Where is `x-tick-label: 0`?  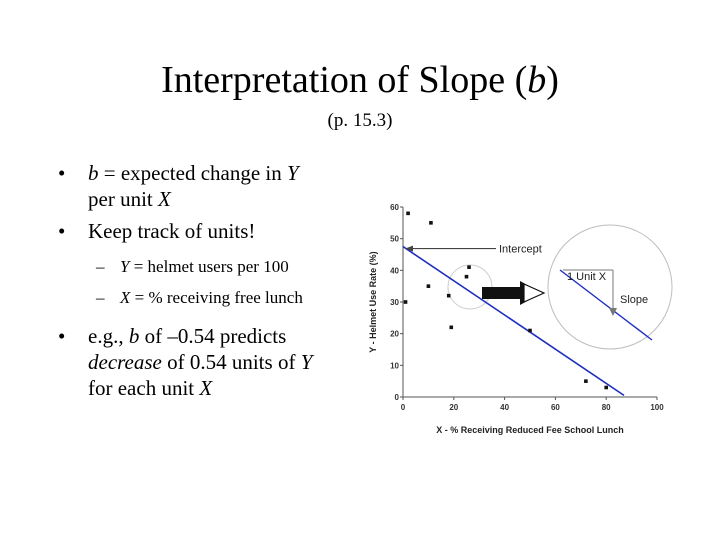
x-tick-label: 0 is located at coordinates (403, 407).